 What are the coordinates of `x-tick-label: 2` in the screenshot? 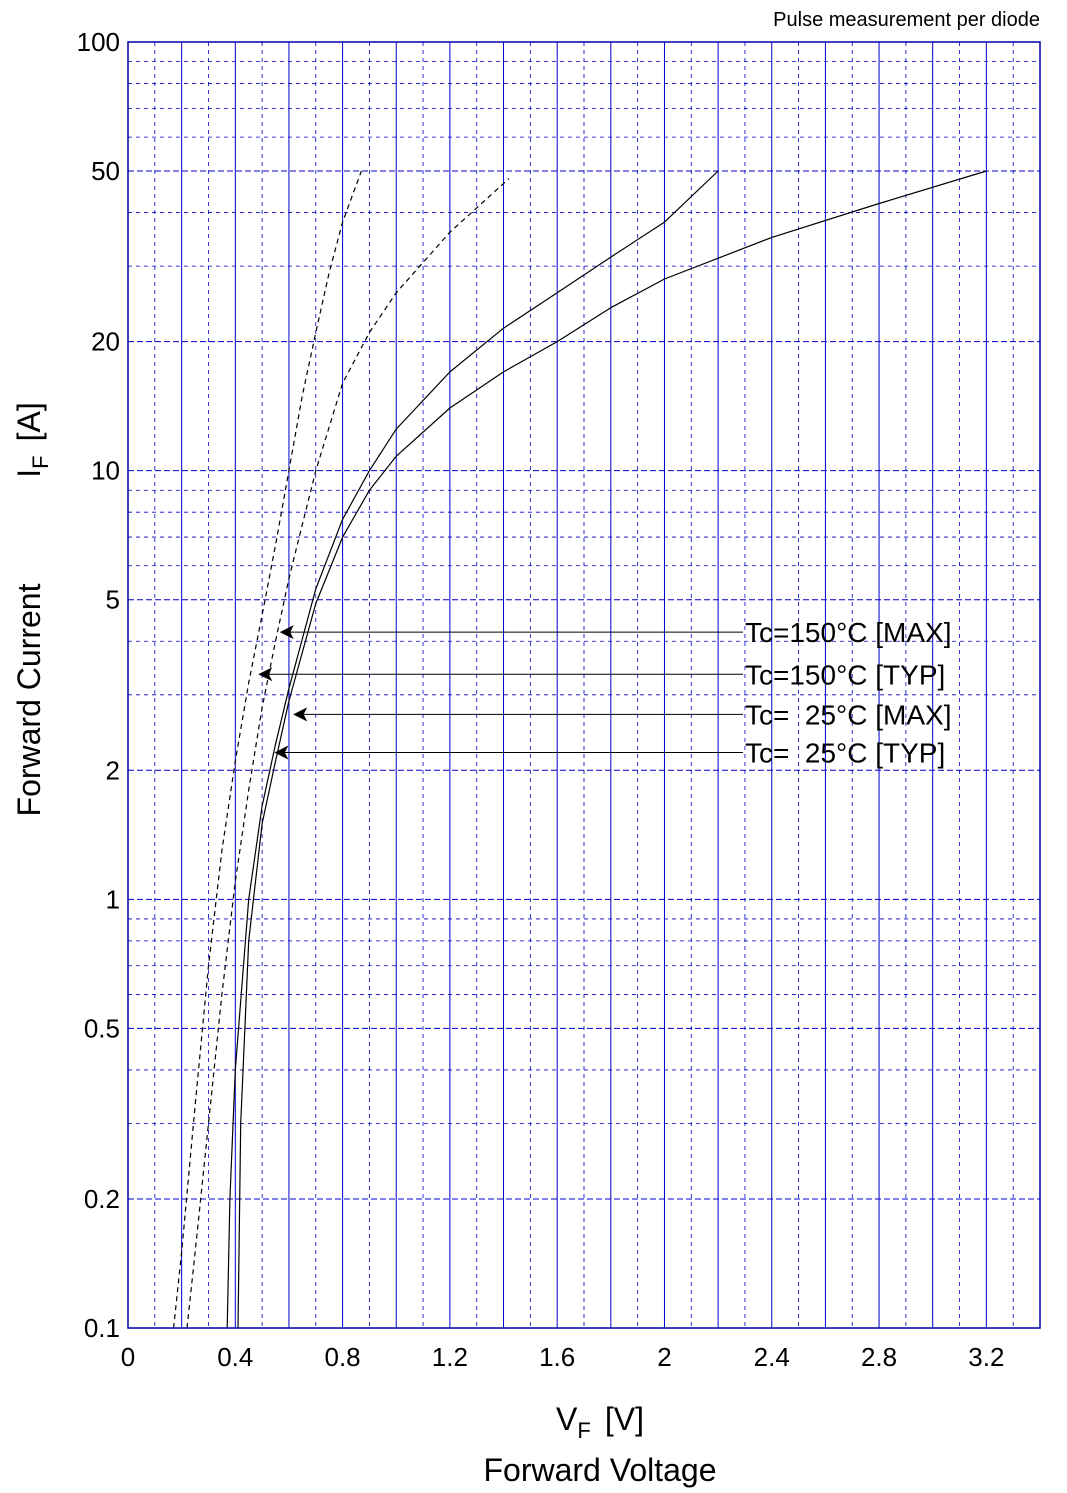 It's located at (664, 1357).